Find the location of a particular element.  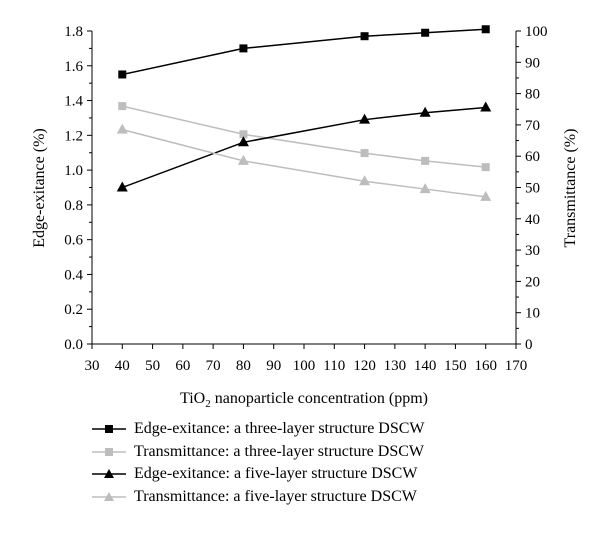

y2-tick-label: 20 is located at coordinates (532, 282).